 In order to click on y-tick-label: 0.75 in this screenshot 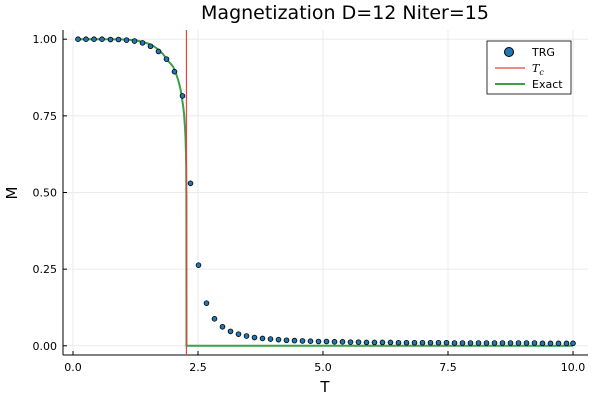, I will do `click(45, 116)`.